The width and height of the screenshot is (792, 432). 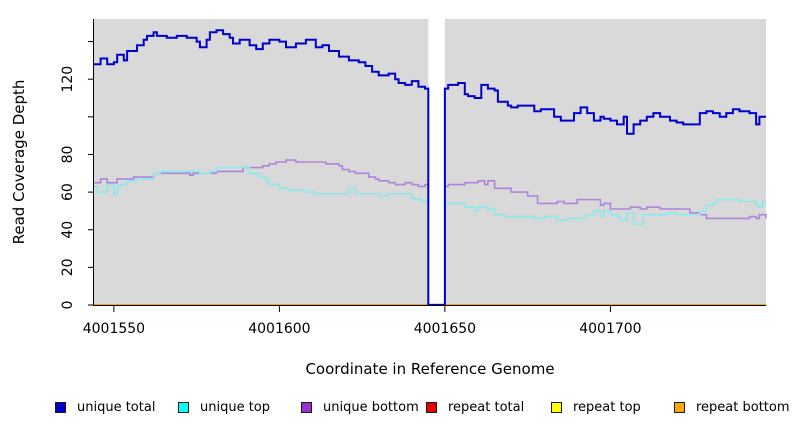 What do you see at coordinates (486, 407) in the screenshot?
I see `legend-label: repeat total` at bounding box center [486, 407].